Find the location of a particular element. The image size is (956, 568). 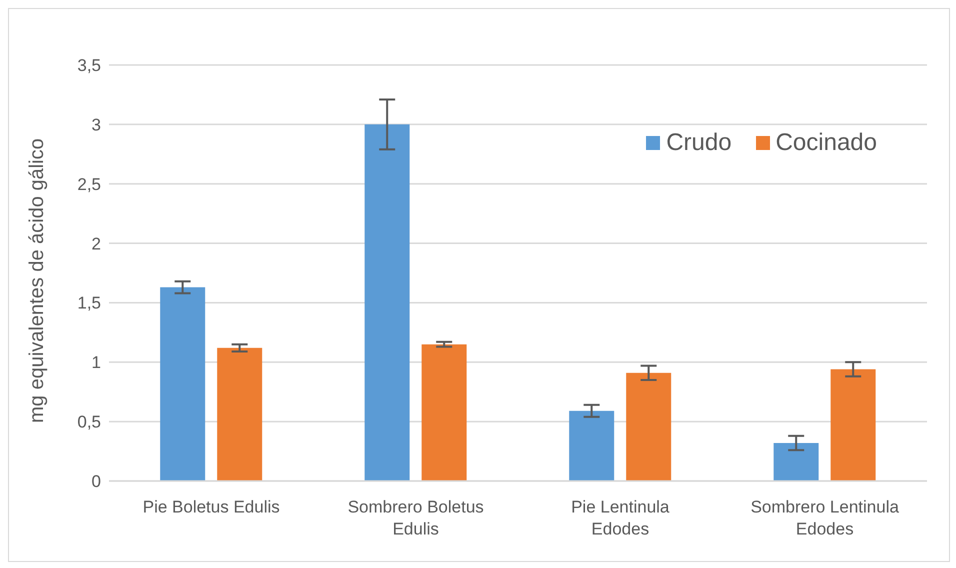

y-tick-label: 2 is located at coordinates (96, 244).